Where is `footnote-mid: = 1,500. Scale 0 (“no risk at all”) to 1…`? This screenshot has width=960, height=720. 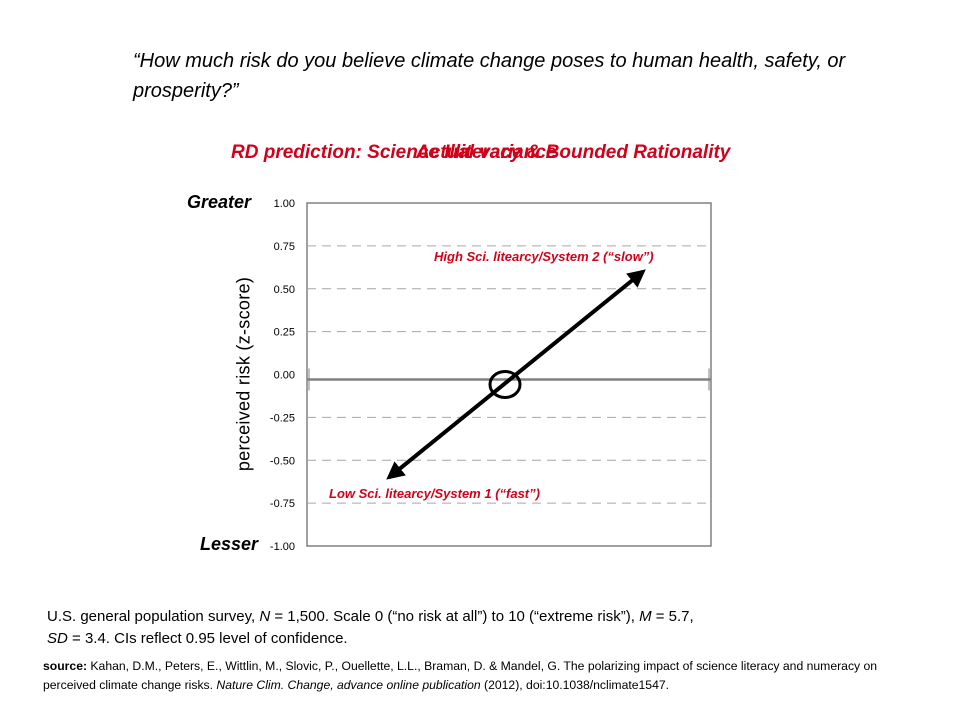 footnote-mid: = 1,500. Scale 0 (“no risk at all”) to 1… is located at coordinates (455, 616).